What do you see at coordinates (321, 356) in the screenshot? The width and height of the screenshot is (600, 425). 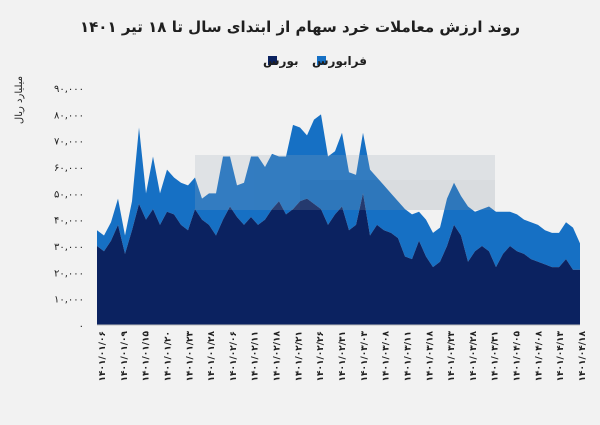 I see `x-tick-label: ۱۴۰۱/۰۲/۲۶` at bounding box center [321, 356].